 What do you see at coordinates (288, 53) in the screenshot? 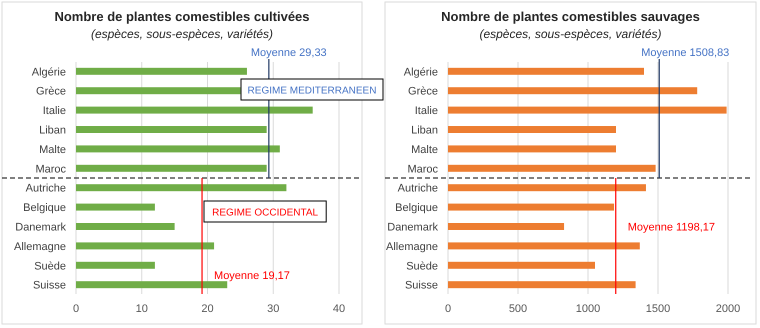
I see `ref-line-label: Moyenne 29,33` at bounding box center [288, 53].